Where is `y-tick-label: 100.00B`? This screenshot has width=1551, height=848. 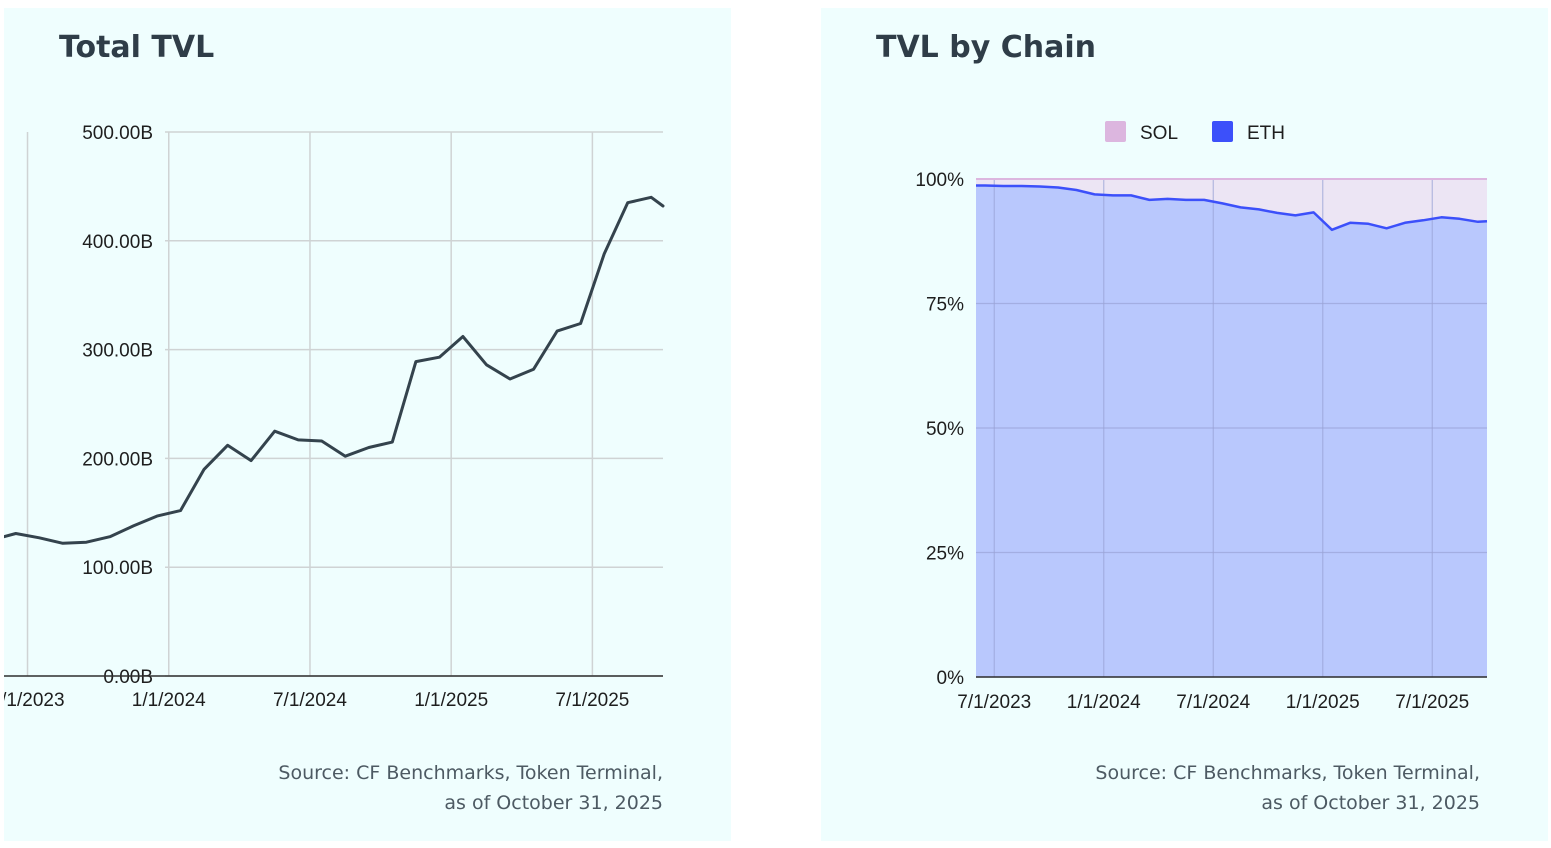 y-tick-label: 100.00B is located at coordinates (117, 568).